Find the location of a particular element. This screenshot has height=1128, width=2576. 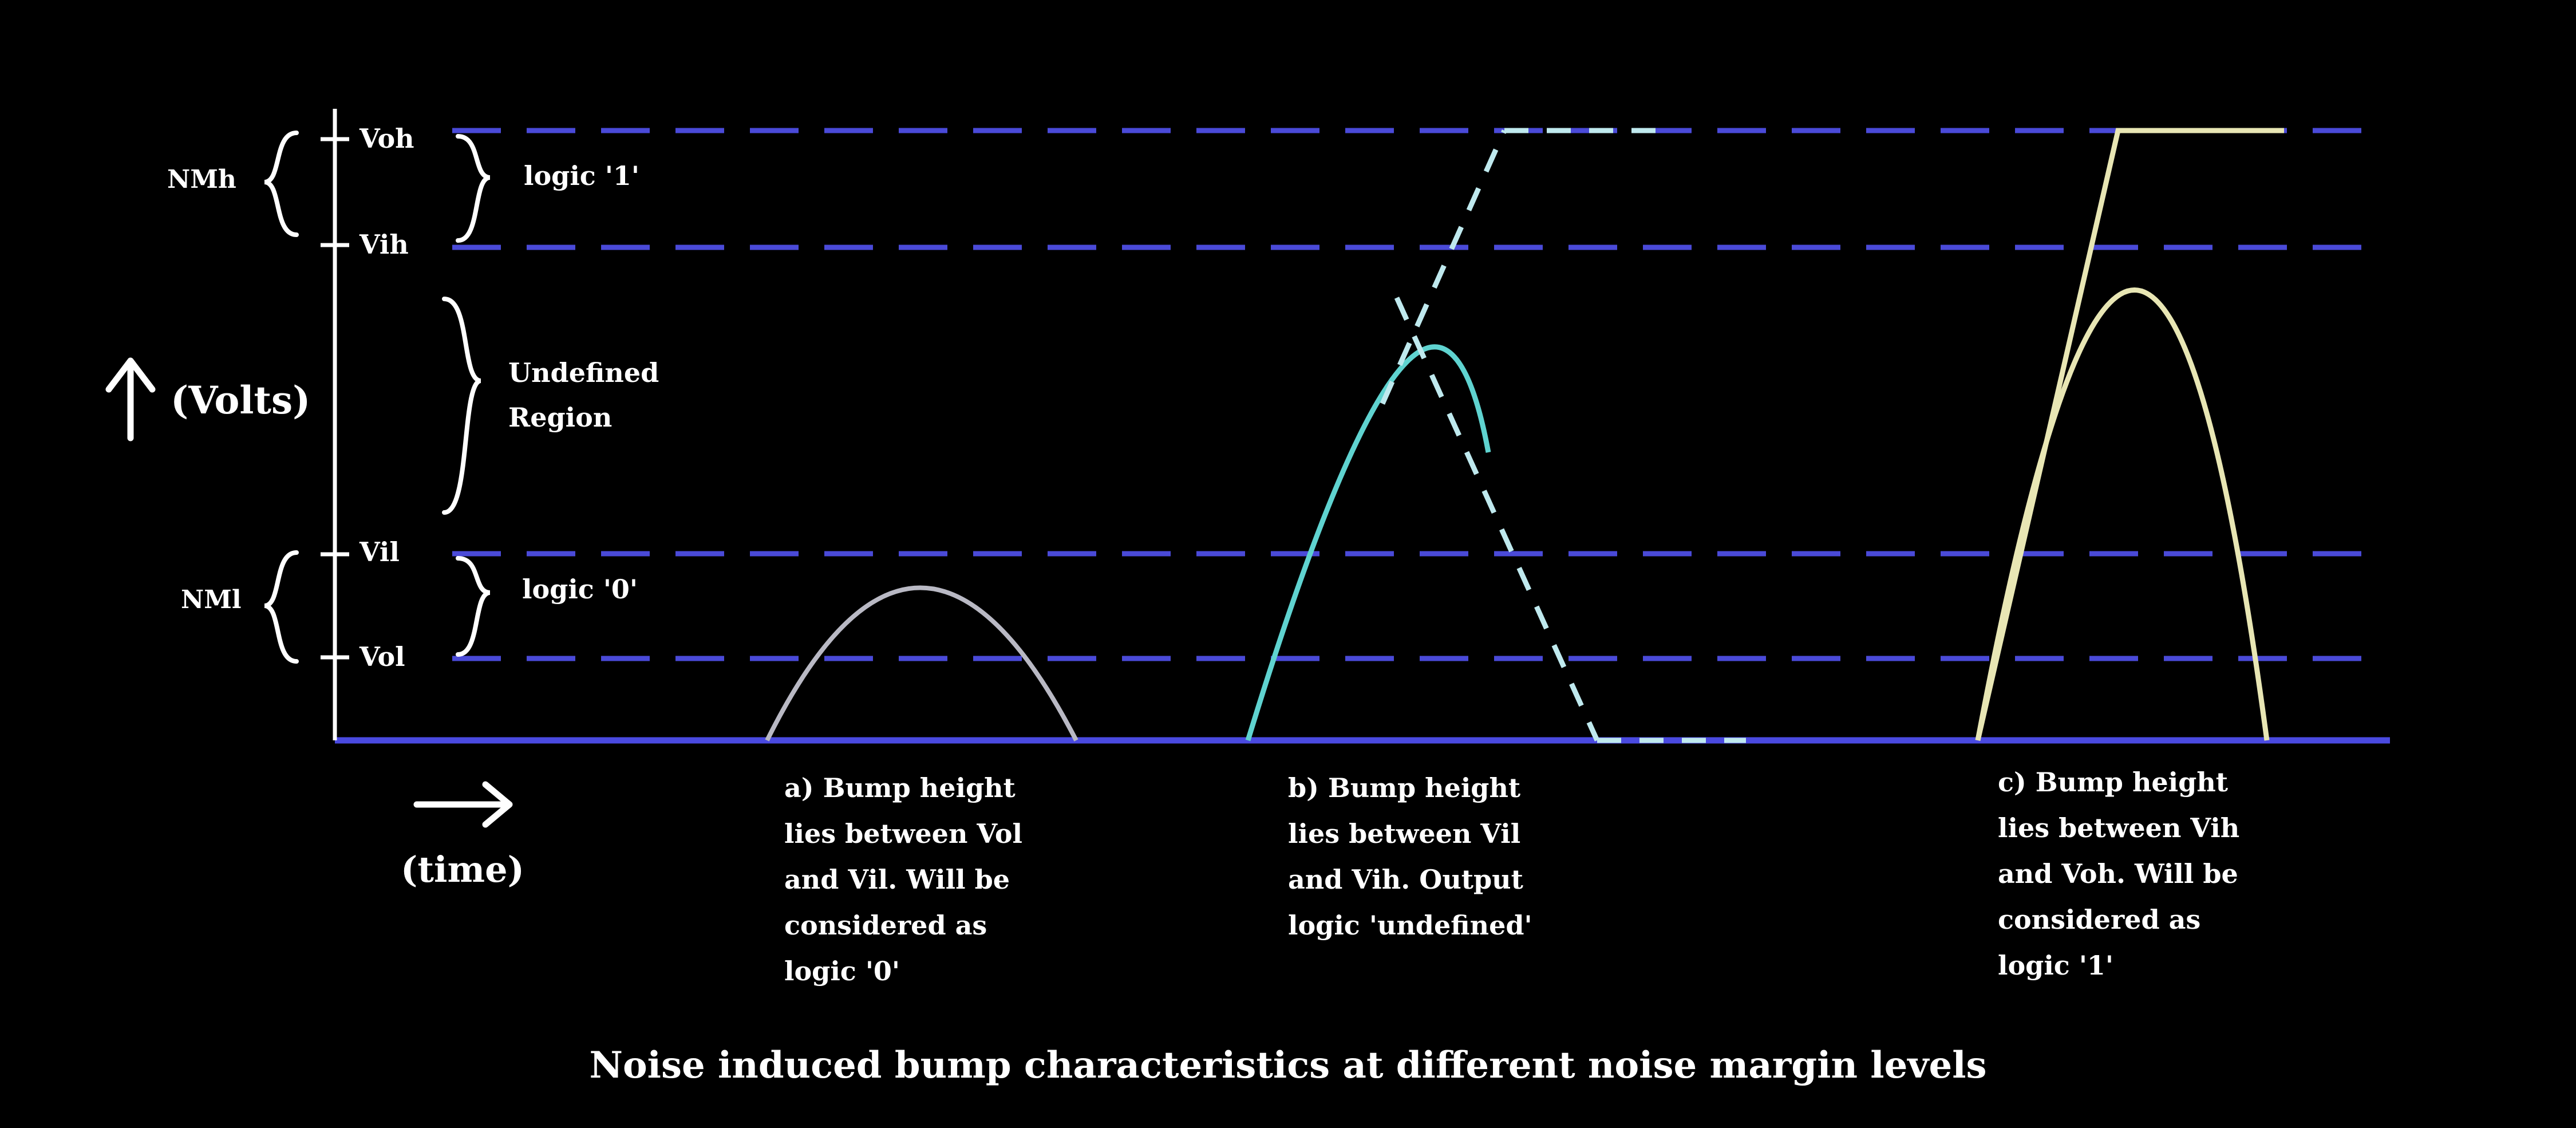

voh-label: Voh is located at coordinates (386, 138).